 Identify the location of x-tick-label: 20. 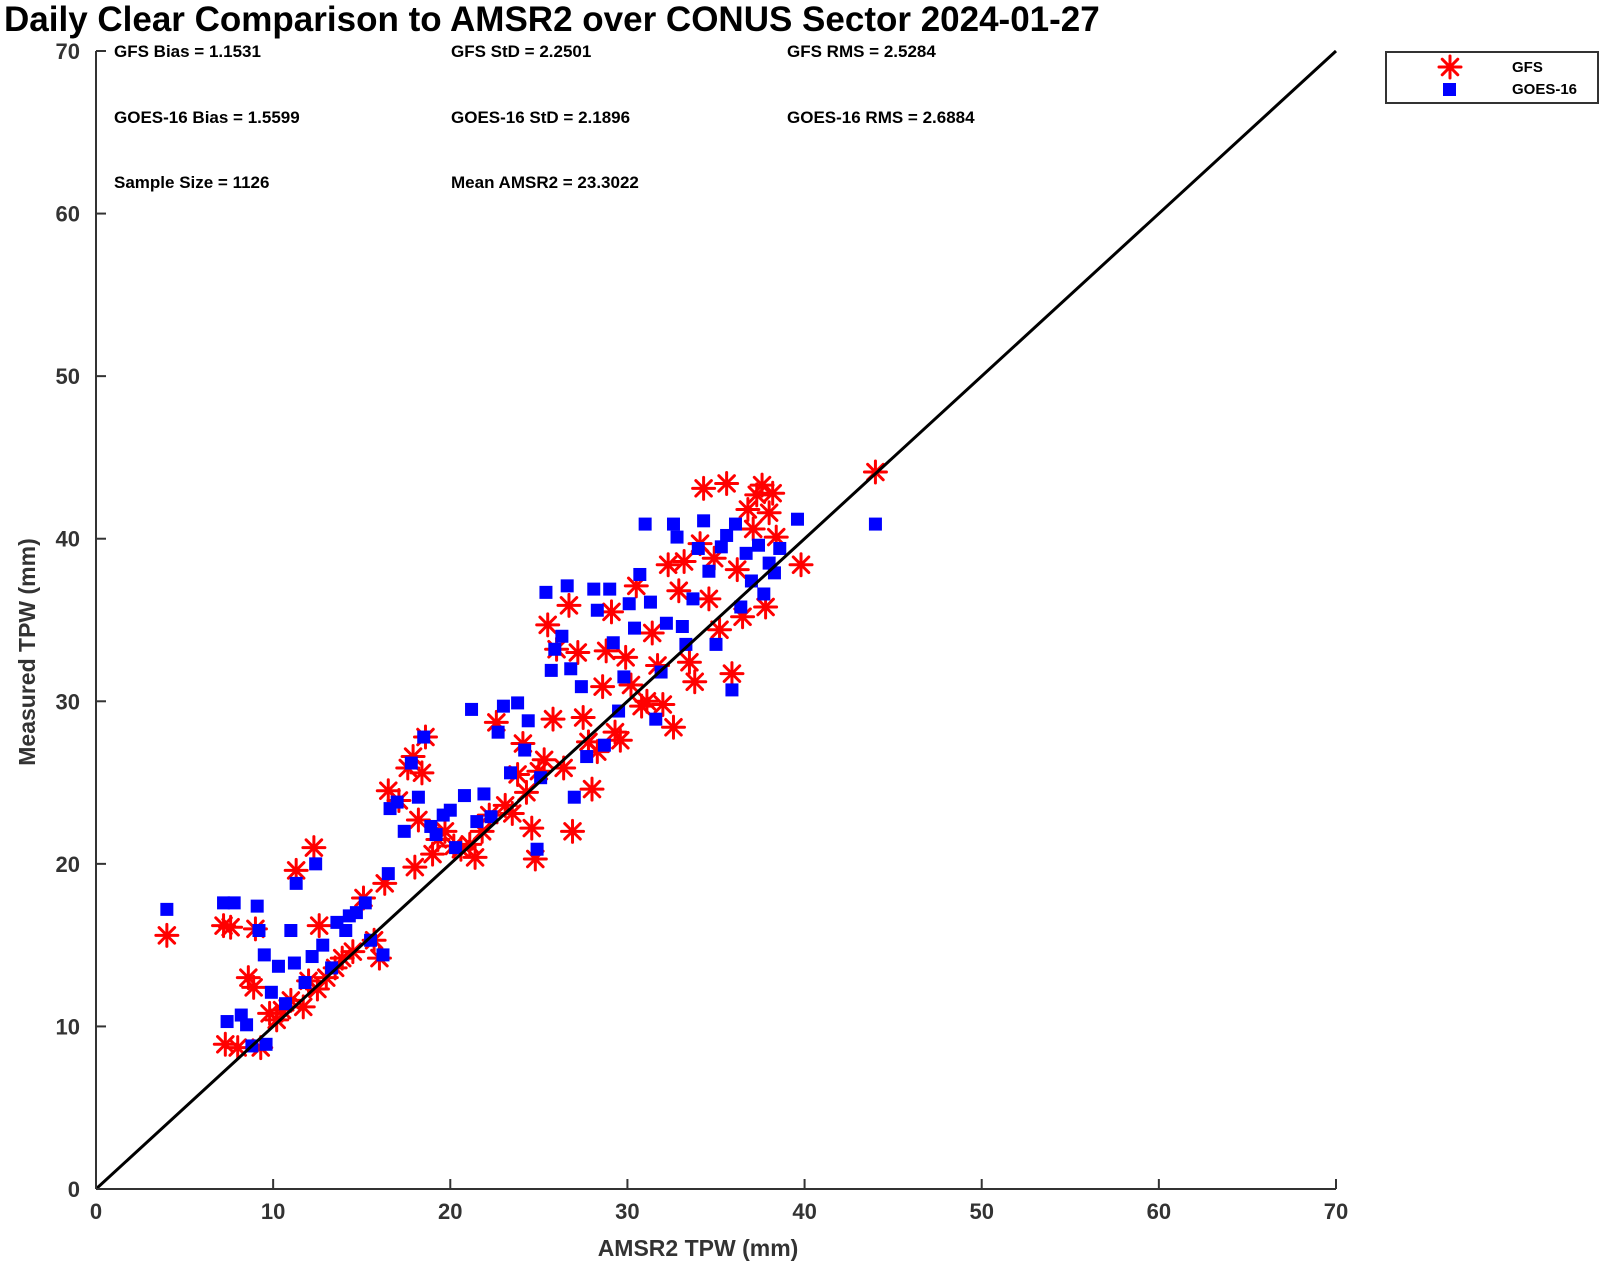
(450, 1211).